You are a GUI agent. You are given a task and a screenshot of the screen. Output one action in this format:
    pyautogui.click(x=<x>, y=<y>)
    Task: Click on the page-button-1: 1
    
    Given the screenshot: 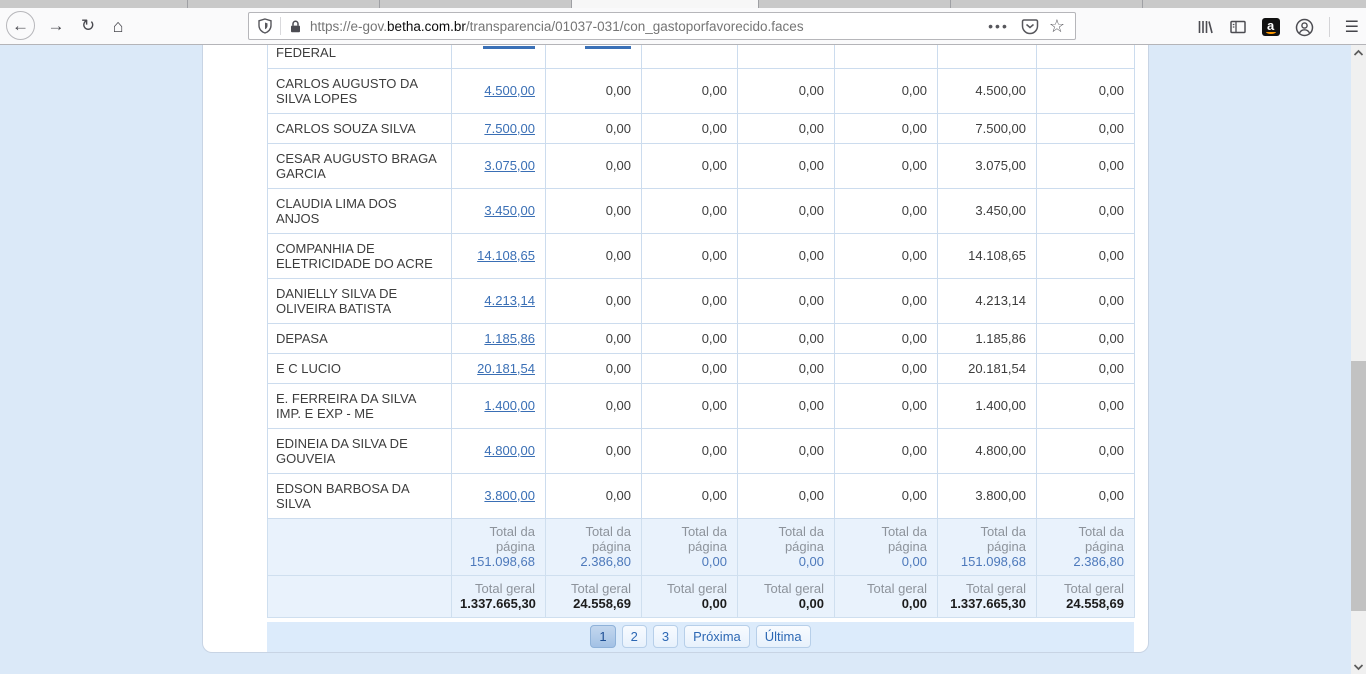 What is the action you would take?
    pyautogui.click(x=603, y=636)
    